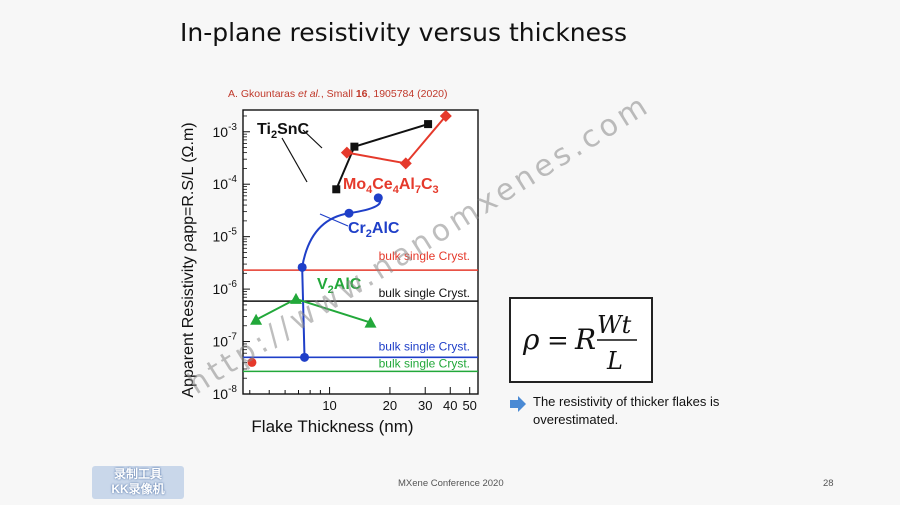  What do you see at coordinates (188, 259) in the screenshot?
I see `y-axis-label: Apparent Resistivity ρapp=R.S/L (Ω.m)` at bounding box center [188, 259].